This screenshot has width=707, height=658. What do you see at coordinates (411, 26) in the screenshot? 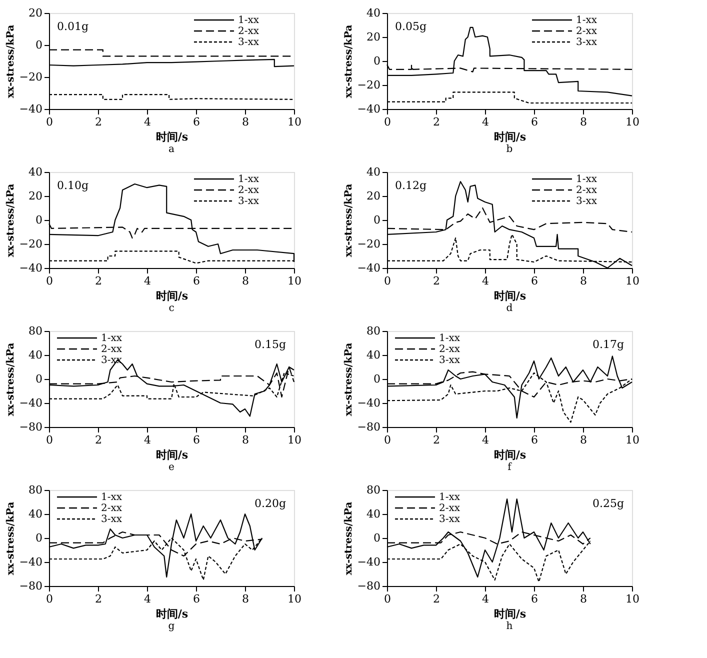
I see `annotation: 0.05g` at bounding box center [411, 26].